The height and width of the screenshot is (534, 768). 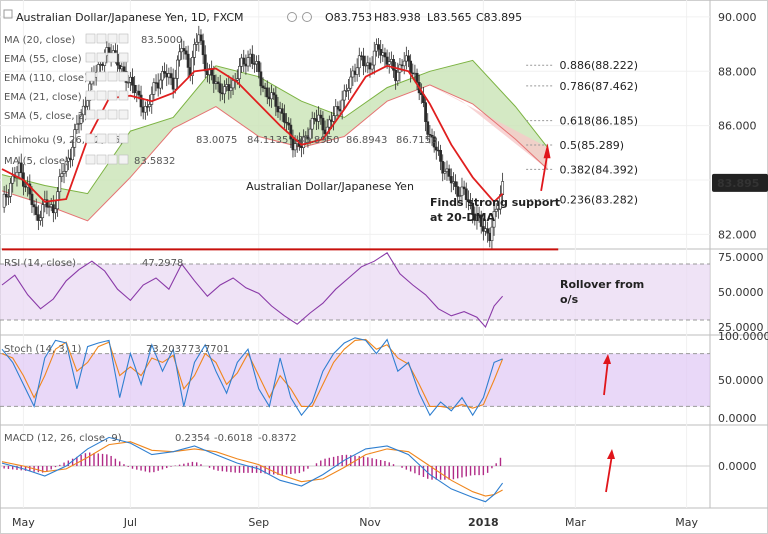 What do you see at coordinates (611, 454) in the screenshot?
I see `macd-arrow-head` at bounding box center [611, 454].